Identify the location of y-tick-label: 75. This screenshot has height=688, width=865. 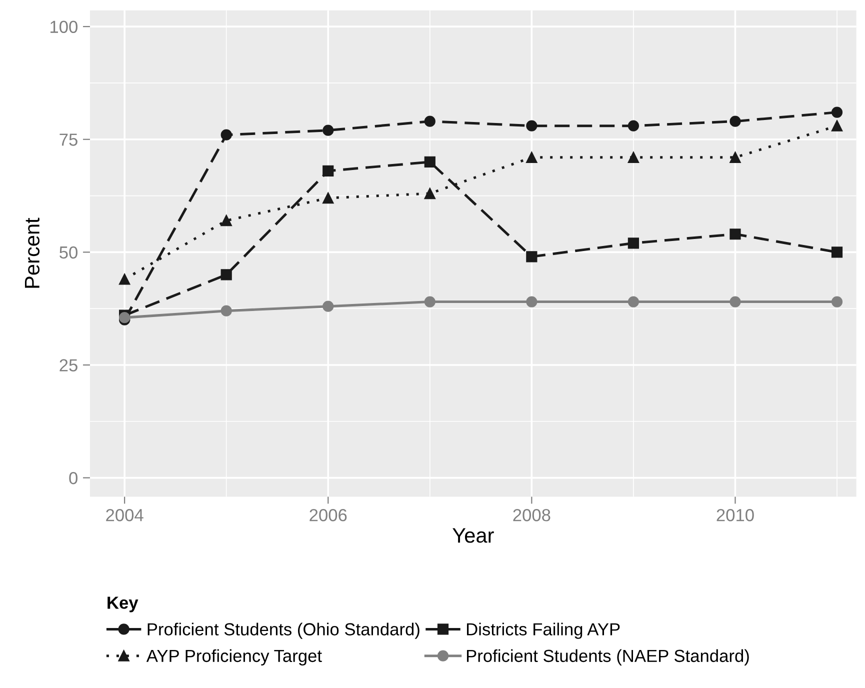
(69, 140).